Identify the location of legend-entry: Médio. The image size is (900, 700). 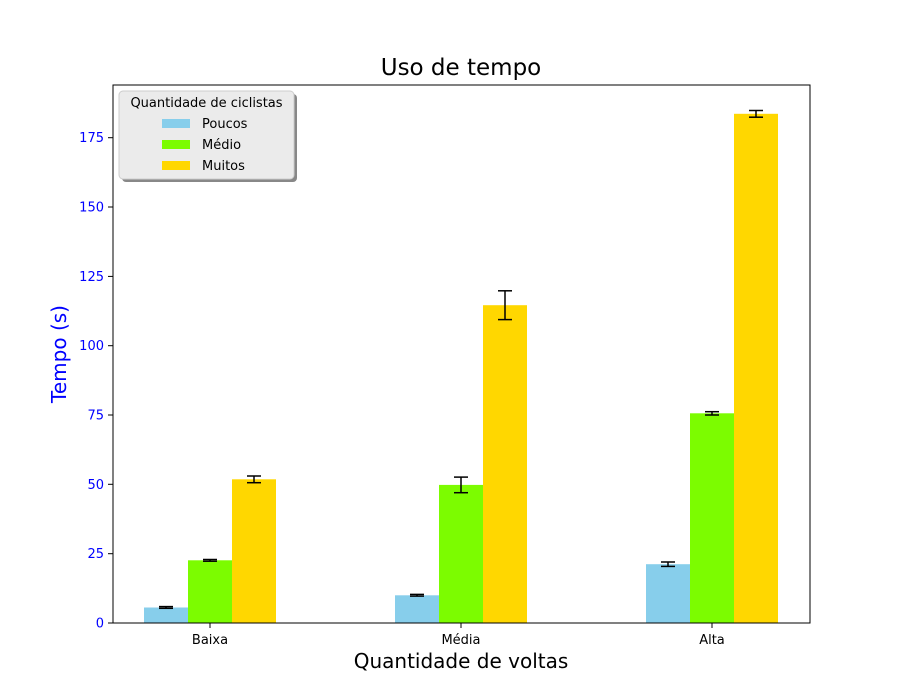
(221, 145).